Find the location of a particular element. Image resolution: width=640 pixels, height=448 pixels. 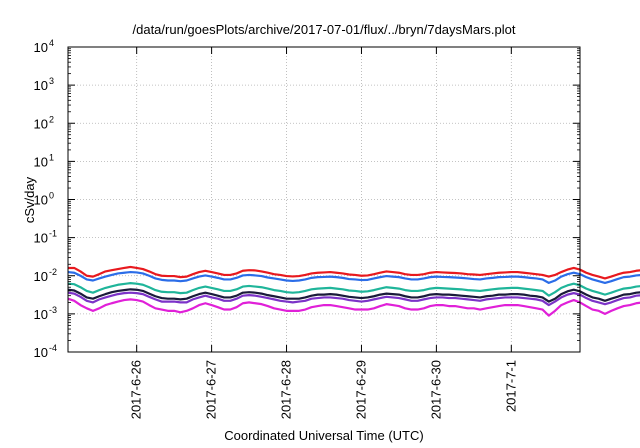

x-tick-label: 2017-7-1 is located at coordinates (510, 386).